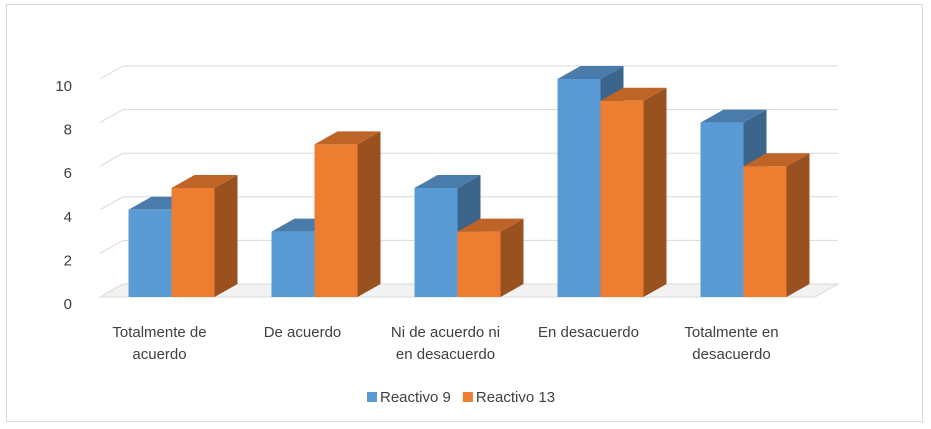 This screenshot has height=429, width=931. What do you see at coordinates (159, 343) in the screenshot?
I see `x-tick-label: Totalmente de acuerdo` at bounding box center [159, 343].